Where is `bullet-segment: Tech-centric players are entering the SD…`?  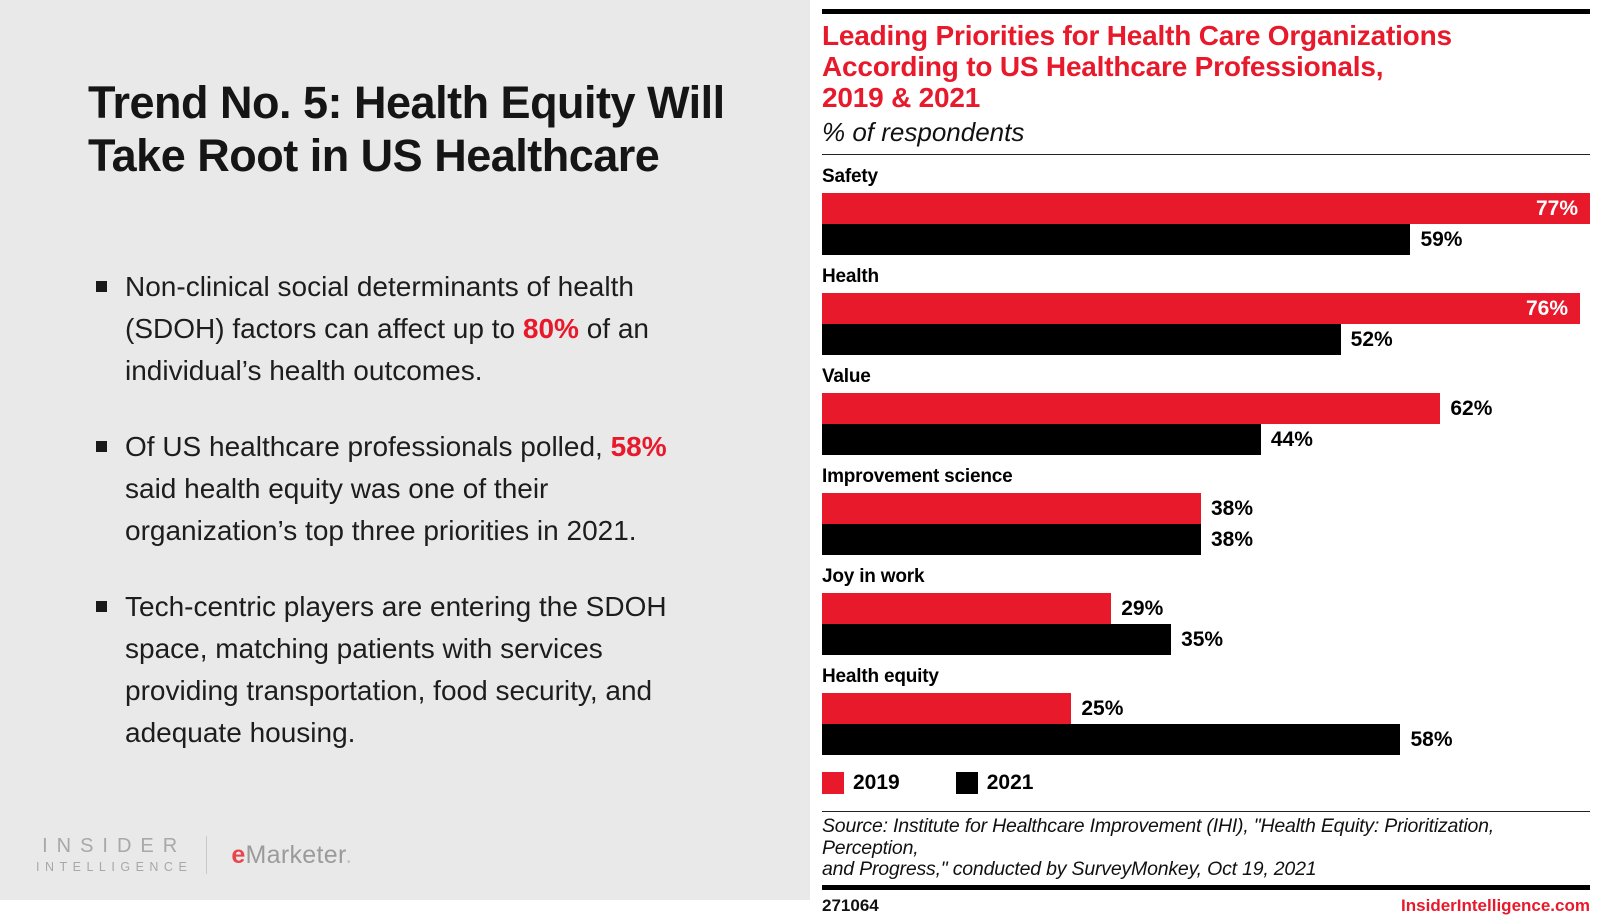 bullet-segment: Tech-centric players are entering the SD… is located at coordinates (396, 669).